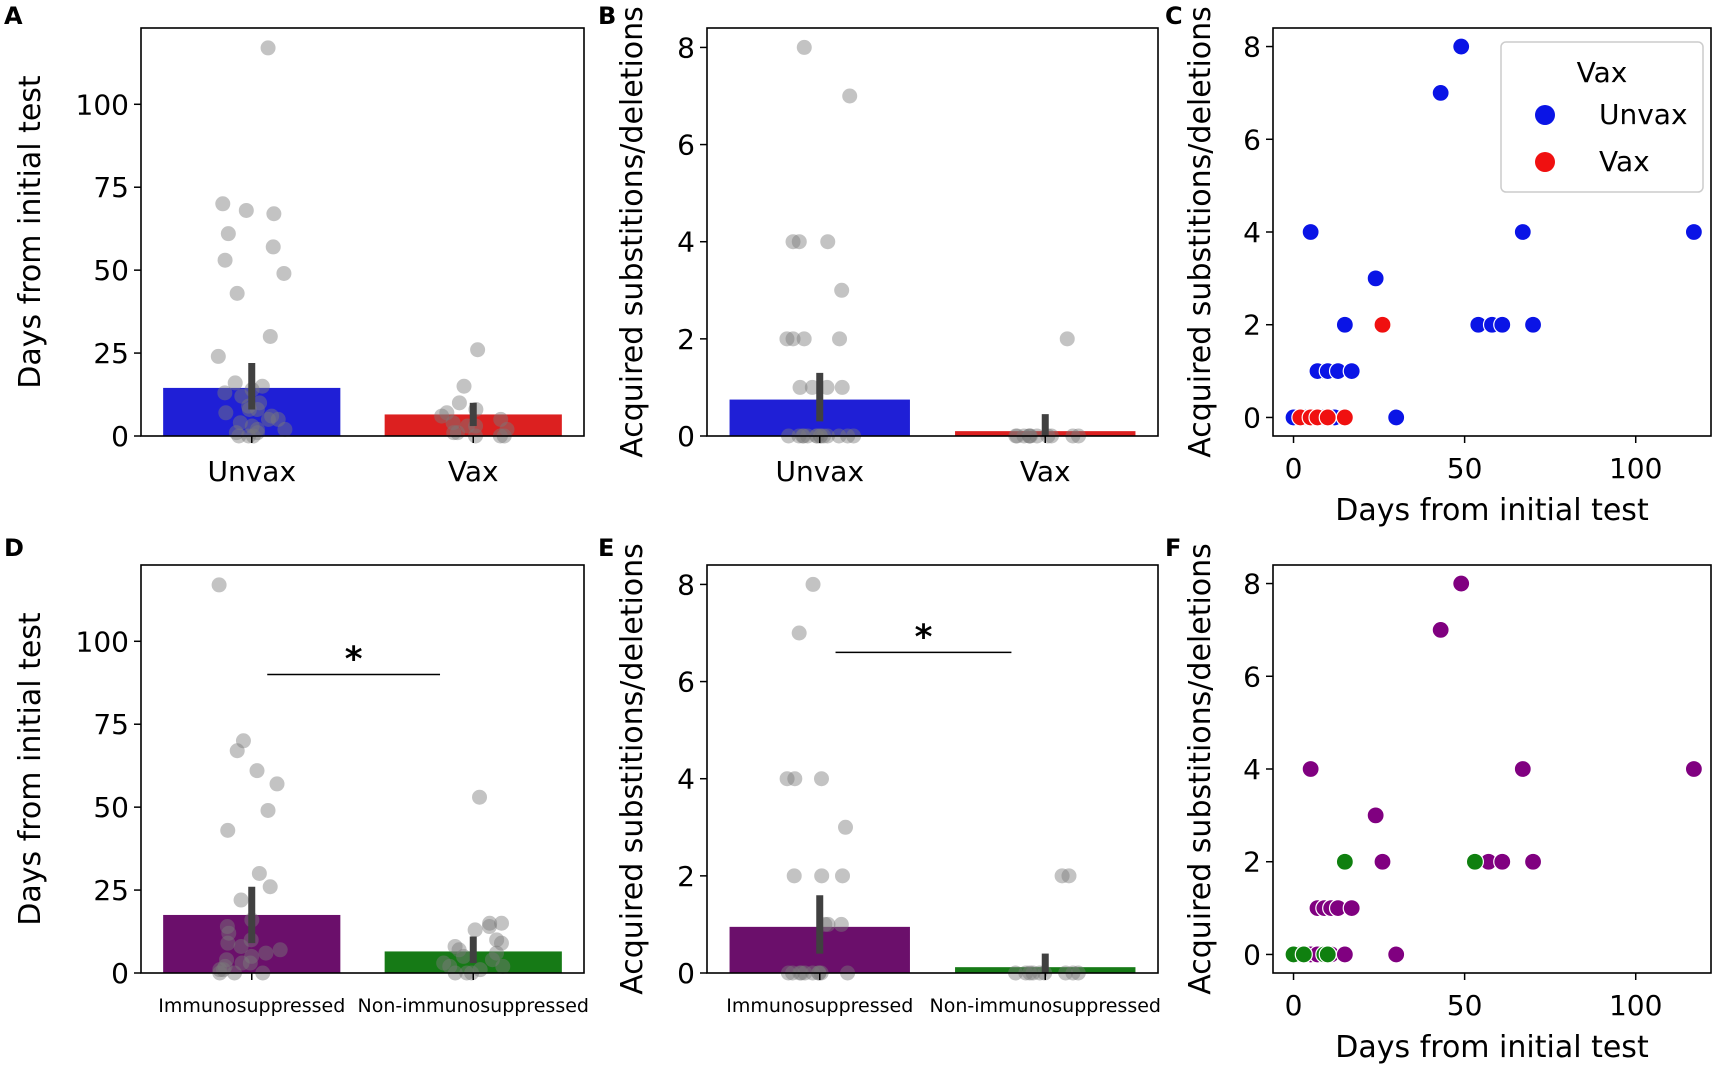 The height and width of the screenshot is (1074, 1725). Describe the element at coordinates (1635, 1005) in the screenshot. I see `x-tick-label-F-2: 100` at that location.